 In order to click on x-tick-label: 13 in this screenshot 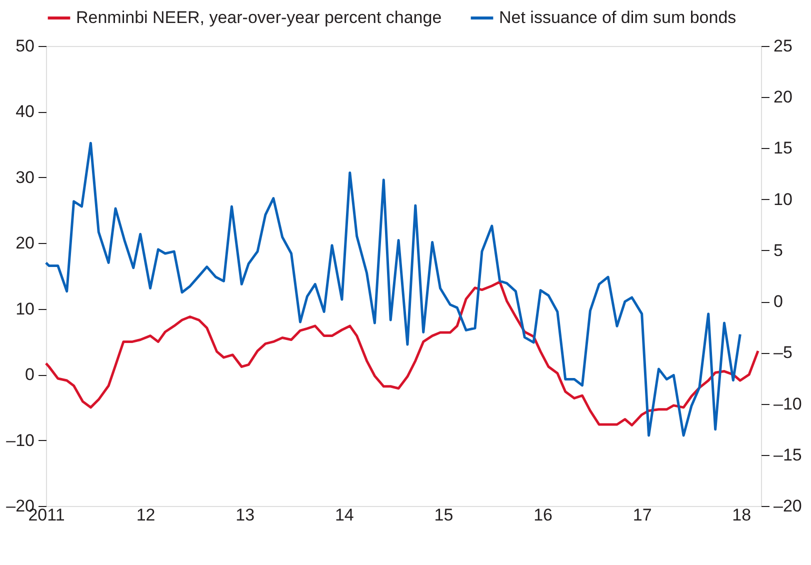, I will do `click(245, 515)`.